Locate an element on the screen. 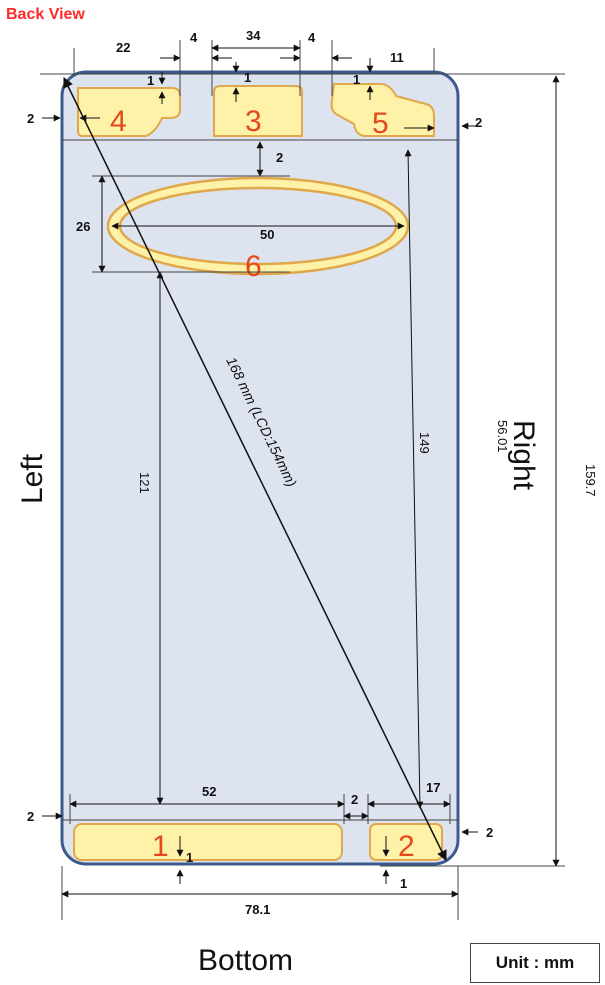 The width and height of the screenshot is (605, 985). dim-overall-height: 159.7 is located at coordinates (590, 480).